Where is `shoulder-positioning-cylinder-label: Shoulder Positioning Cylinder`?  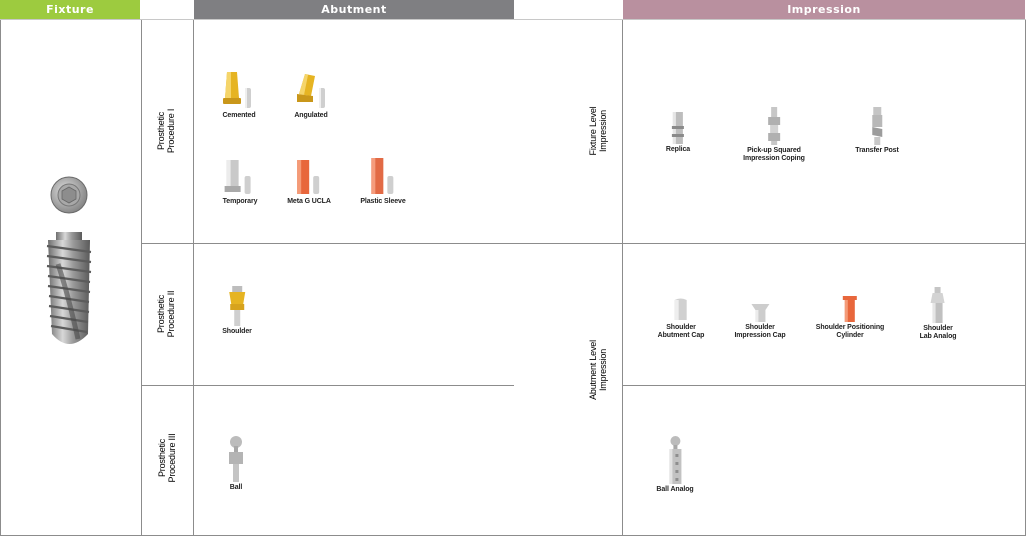
shoulder-positioning-cylinder-label: Shoulder Positioning Cylinder is located at coordinates (850, 331).